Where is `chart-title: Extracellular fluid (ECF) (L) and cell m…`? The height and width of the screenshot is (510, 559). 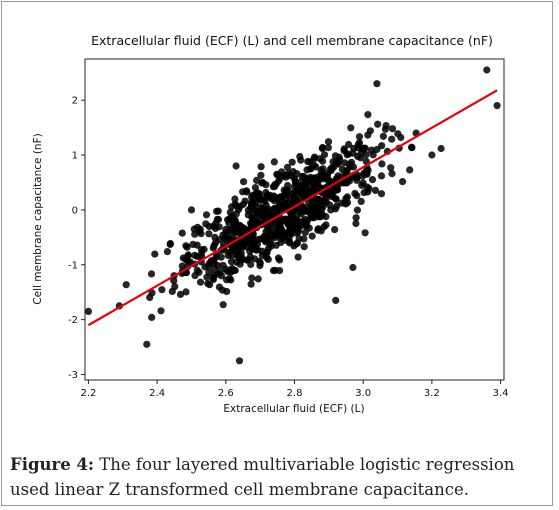
chart-title: Extracellular fluid (ECF) (L) and cell m… is located at coordinates (292, 40).